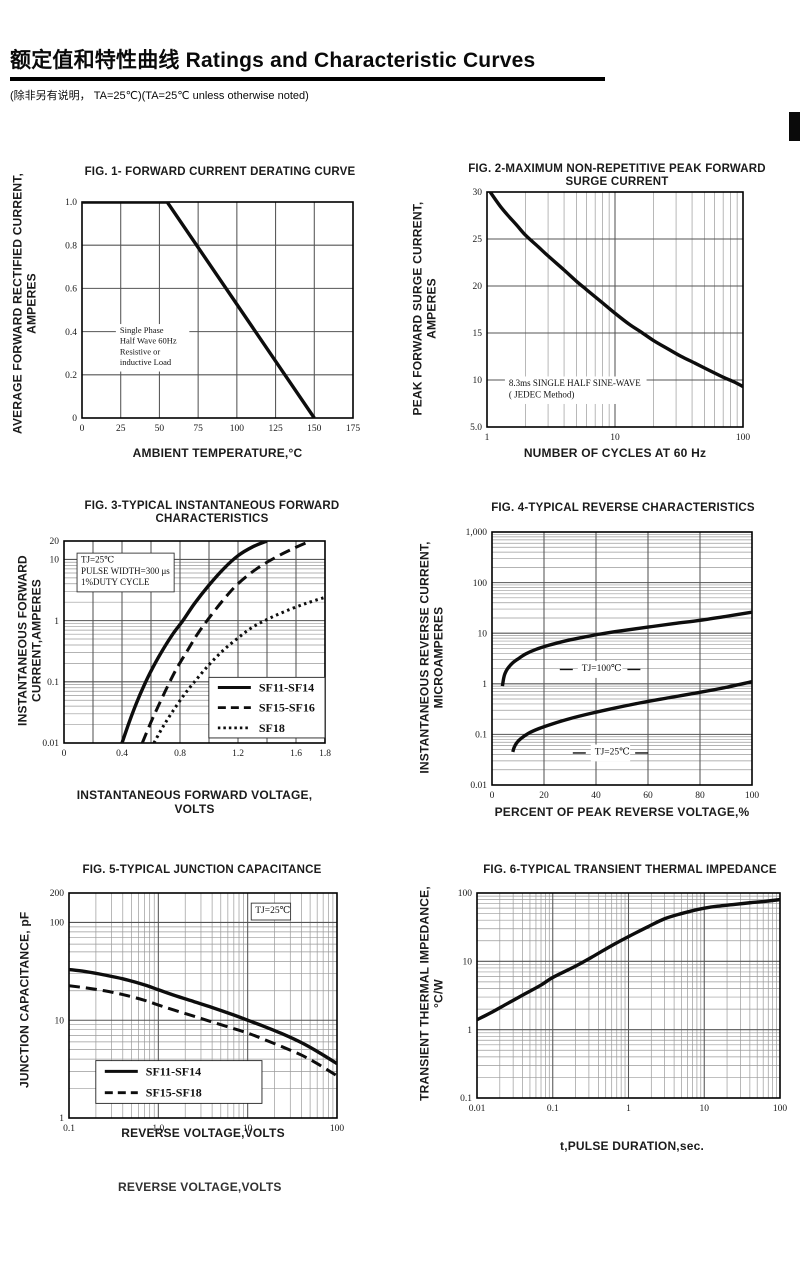 The height and width of the screenshot is (1265, 800). Describe the element at coordinates (57, 894) in the screenshot. I see `svg-text: 200` at that location.